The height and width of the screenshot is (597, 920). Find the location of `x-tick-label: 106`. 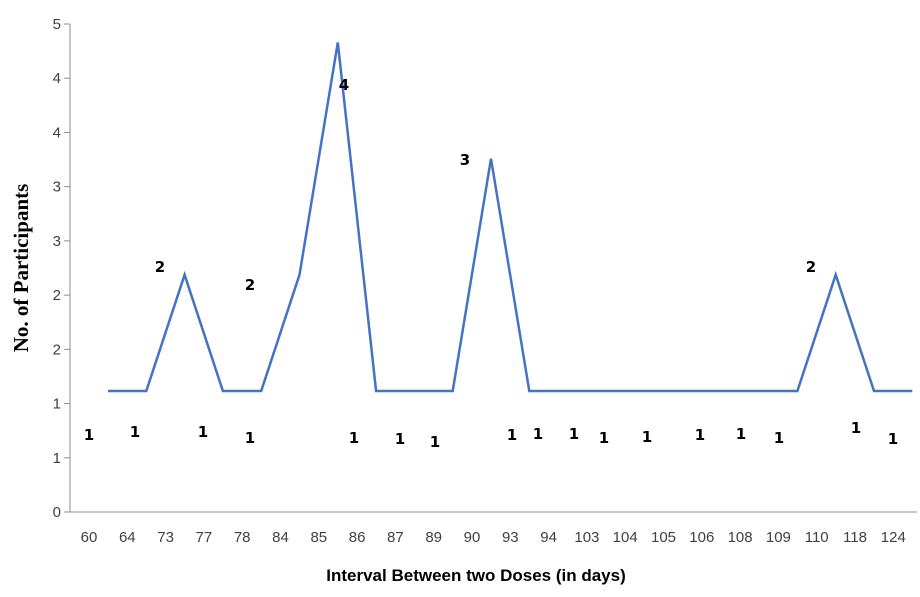

x-tick-label: 106 is located at coordinates (701, 537).